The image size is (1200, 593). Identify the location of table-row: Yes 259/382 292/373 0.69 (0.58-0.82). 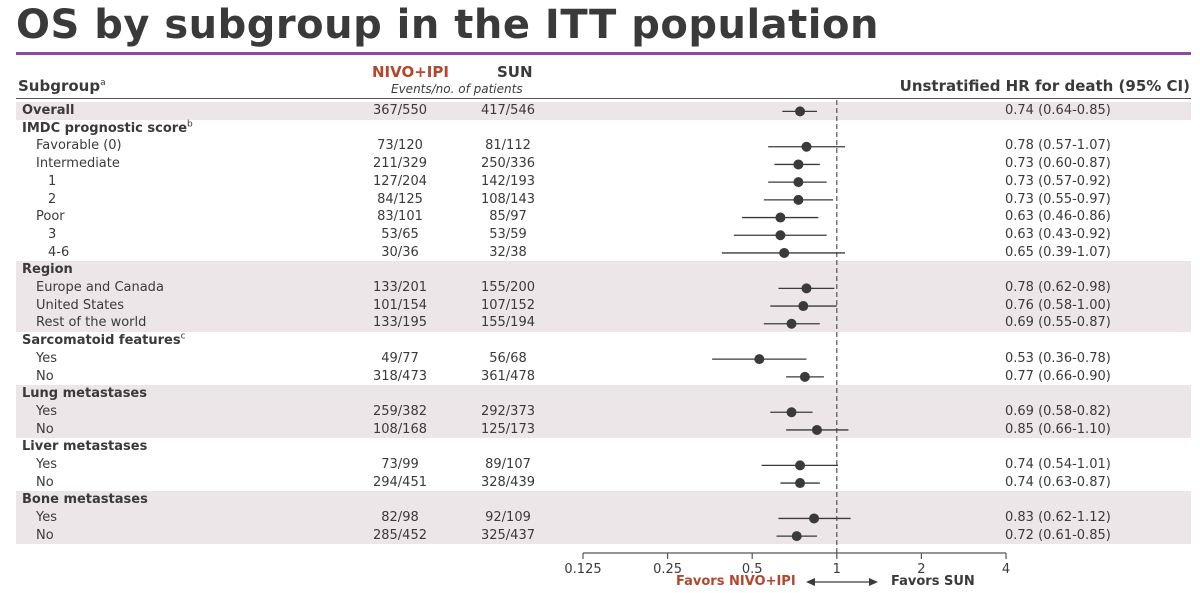
(600, 412).